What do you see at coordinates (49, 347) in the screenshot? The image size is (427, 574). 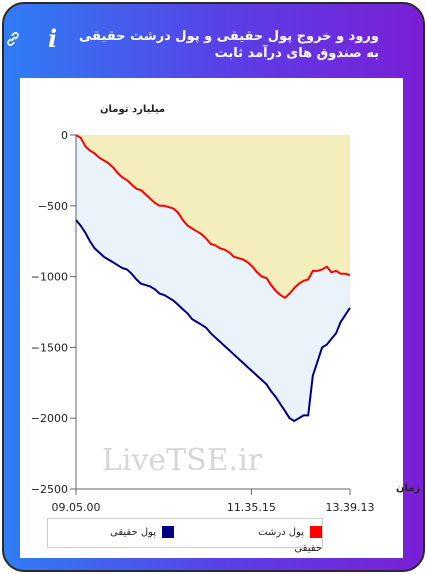 I see `y-tick-label: −1500` at bounding box center [49, 347].